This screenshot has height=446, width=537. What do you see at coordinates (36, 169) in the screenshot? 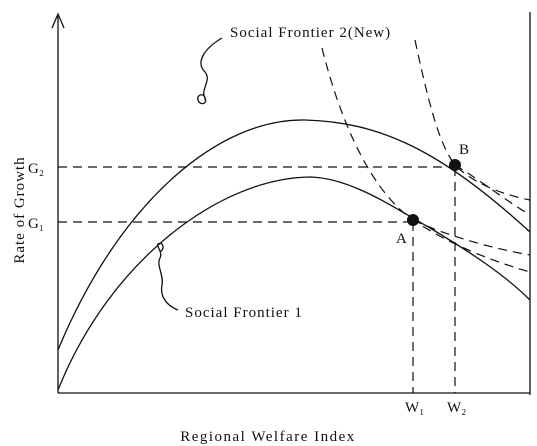
I see `g2-label: G₂` at bounding box center [36, 169].